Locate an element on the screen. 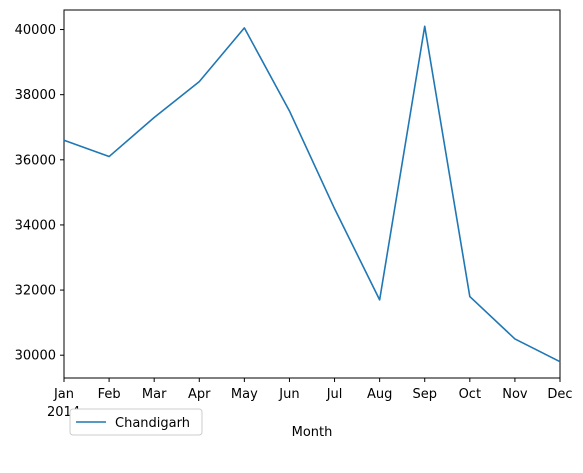  x-tick-label-may: May is located at coordinates (244, 394).